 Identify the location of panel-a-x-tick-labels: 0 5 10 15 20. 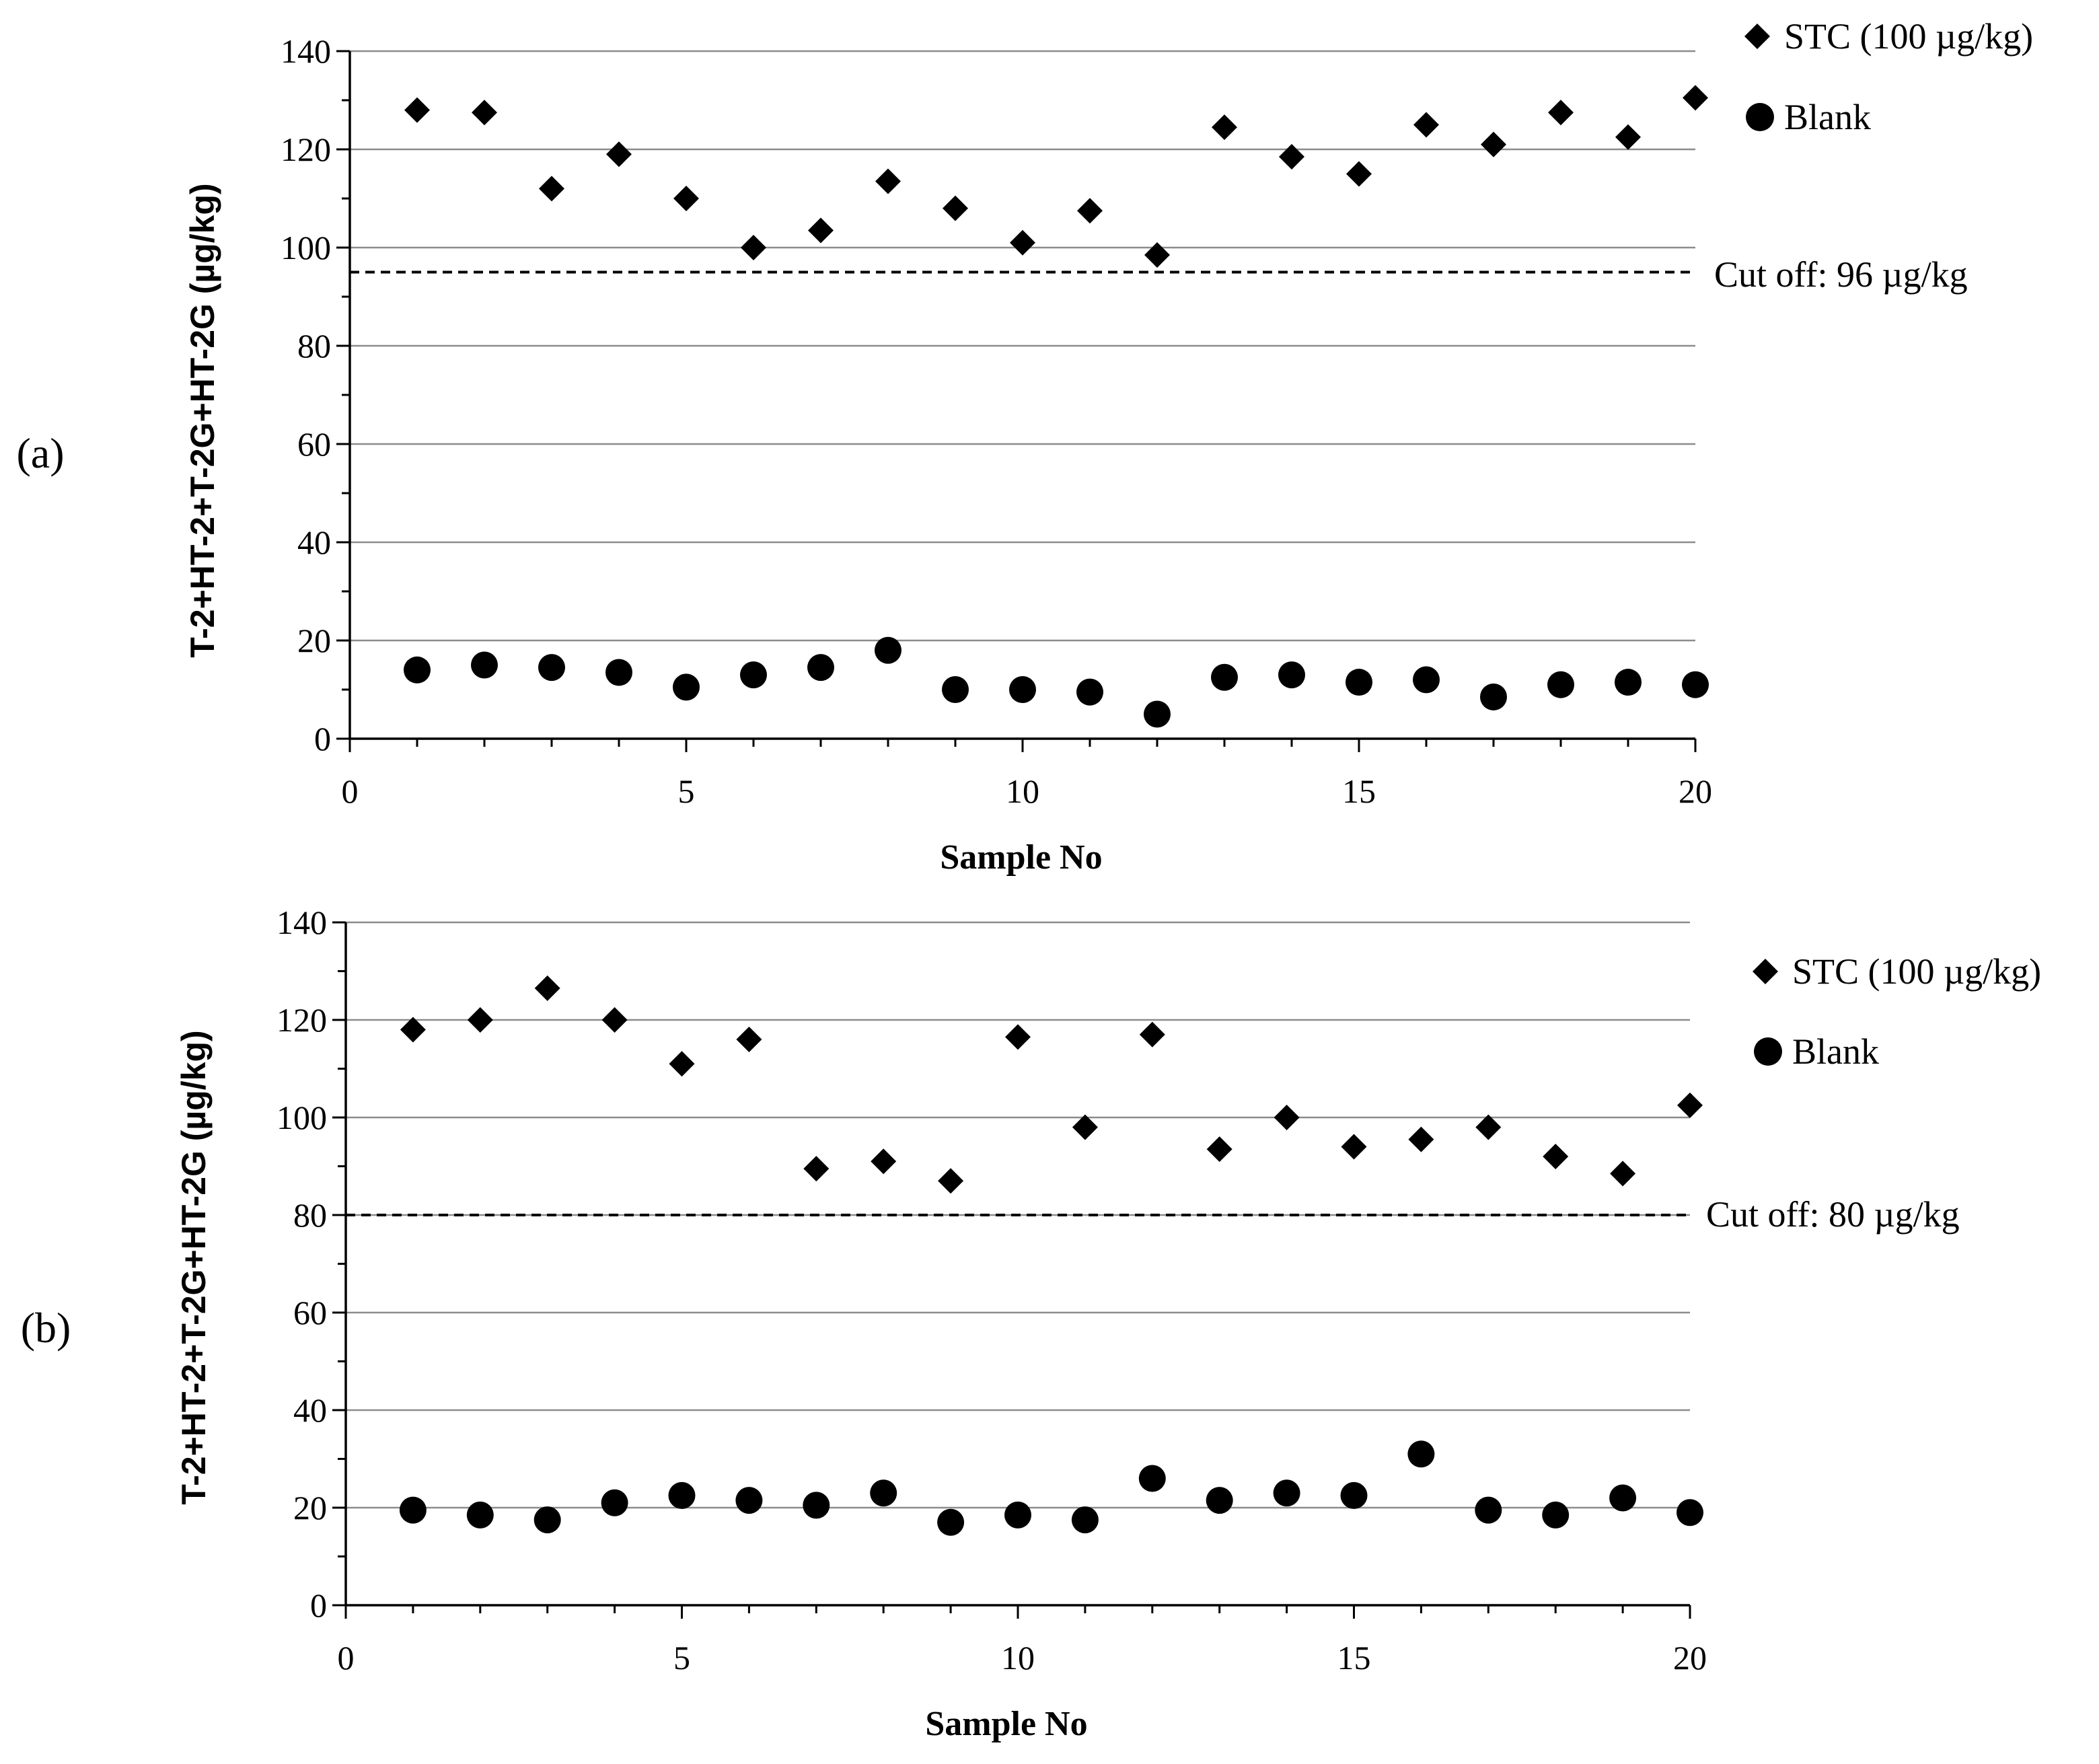
(1027, 791).